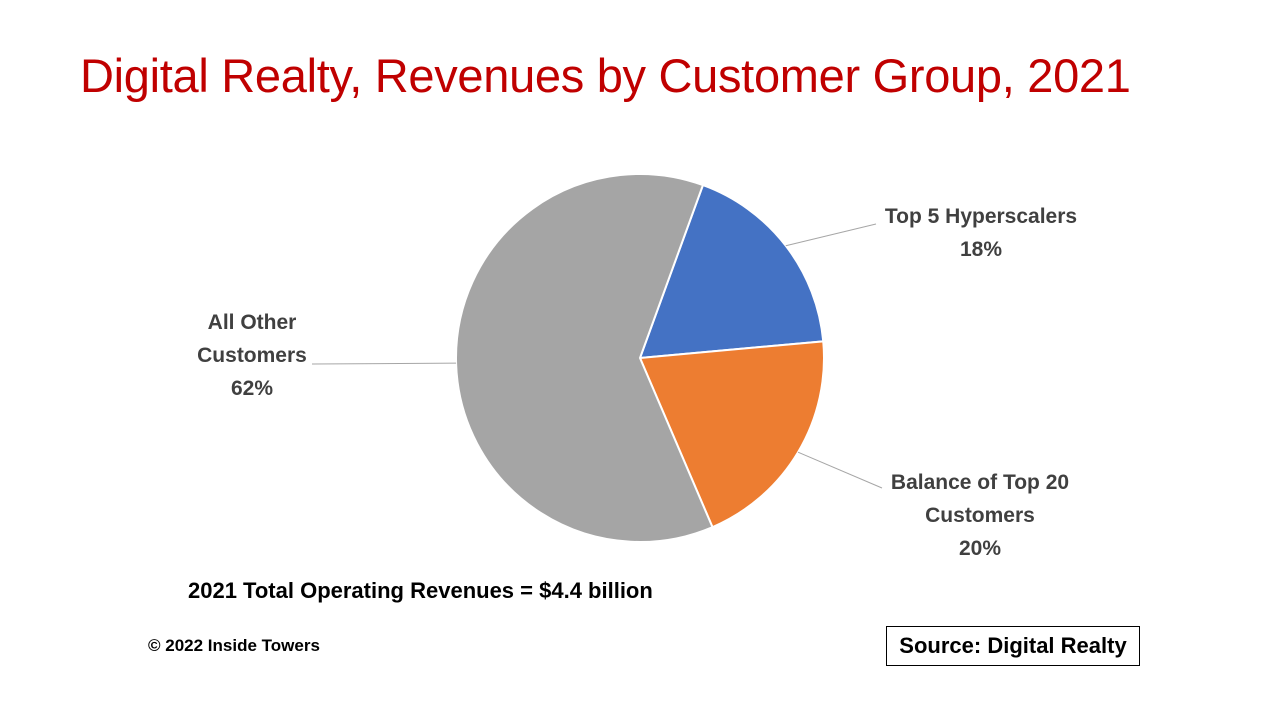  I want to click on label-value: 20%, so click(980, 548).